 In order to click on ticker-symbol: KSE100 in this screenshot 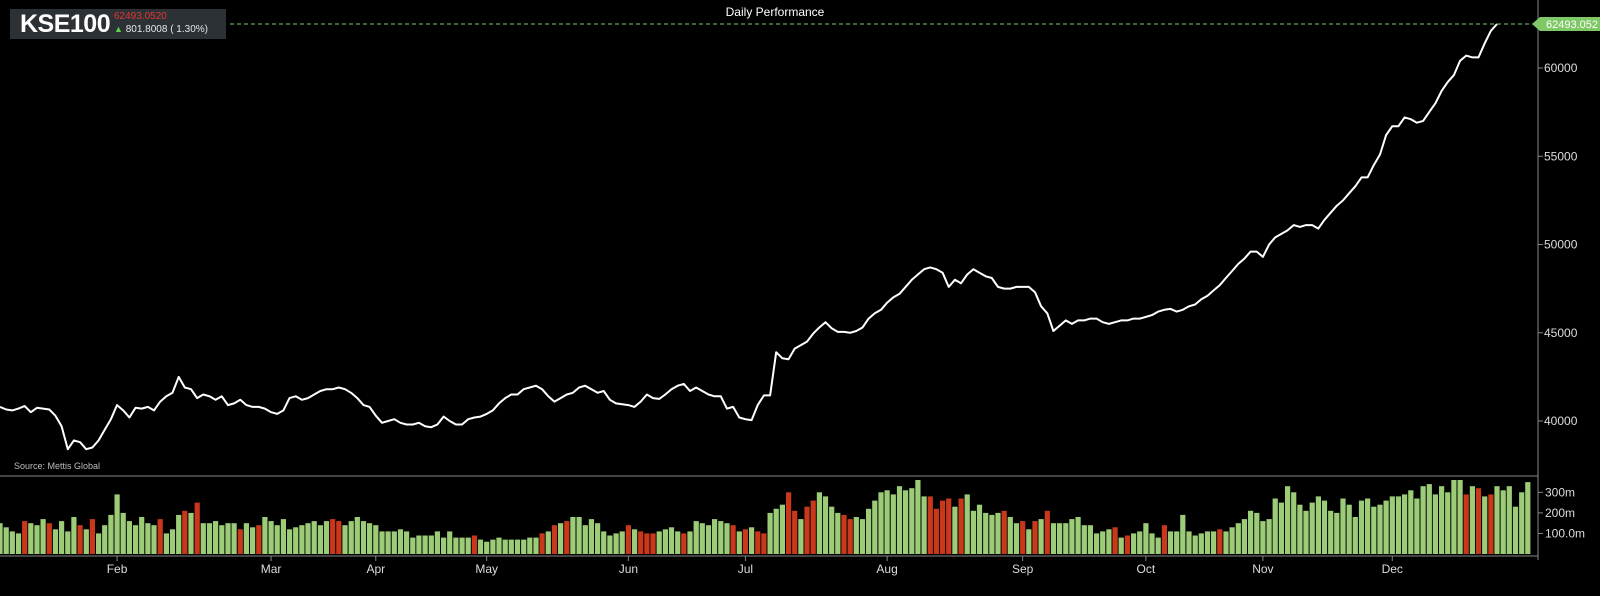, I will do `click(65, 24)`.